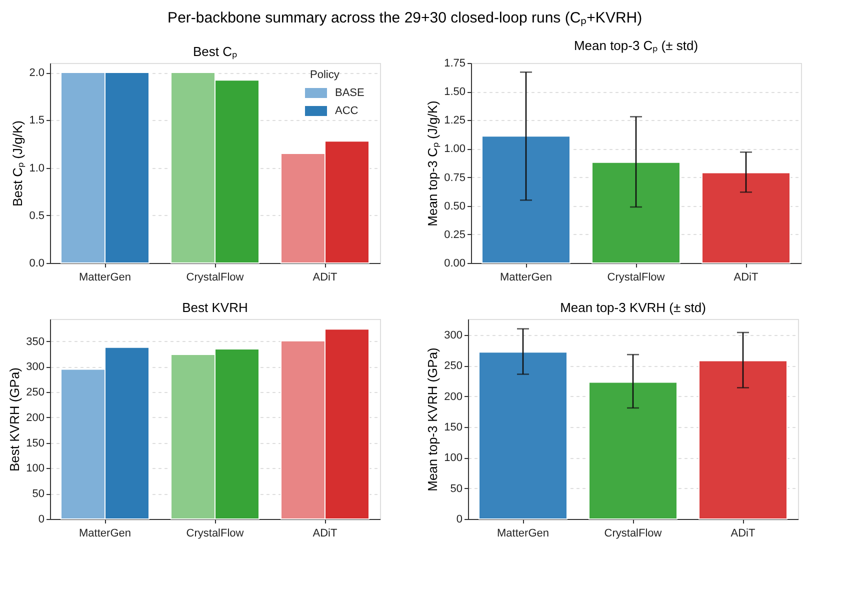 Image resolution: width=856 pixels, height=604 pixels. I want to click on y-tick-label: 1.25, so click(455, 120).